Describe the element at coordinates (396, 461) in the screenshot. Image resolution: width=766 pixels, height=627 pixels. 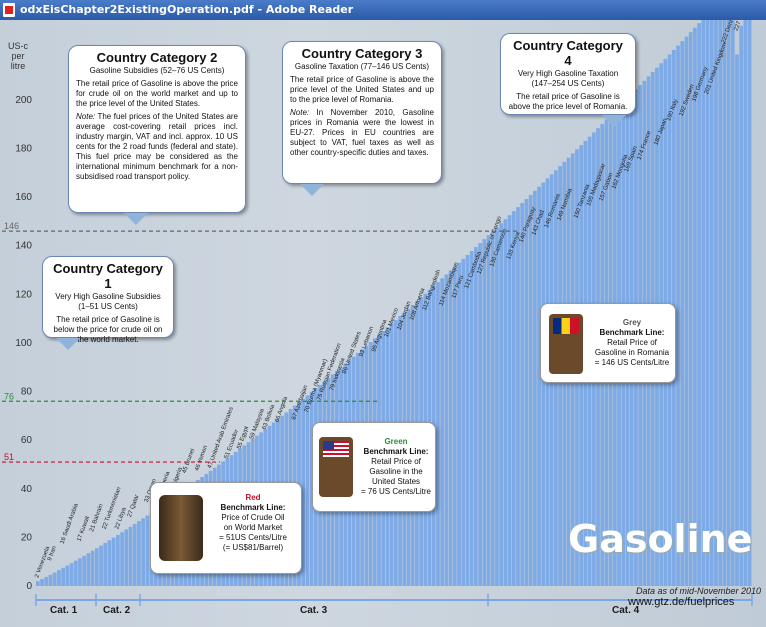
I see `green-l1: Retail Price of` at that location.